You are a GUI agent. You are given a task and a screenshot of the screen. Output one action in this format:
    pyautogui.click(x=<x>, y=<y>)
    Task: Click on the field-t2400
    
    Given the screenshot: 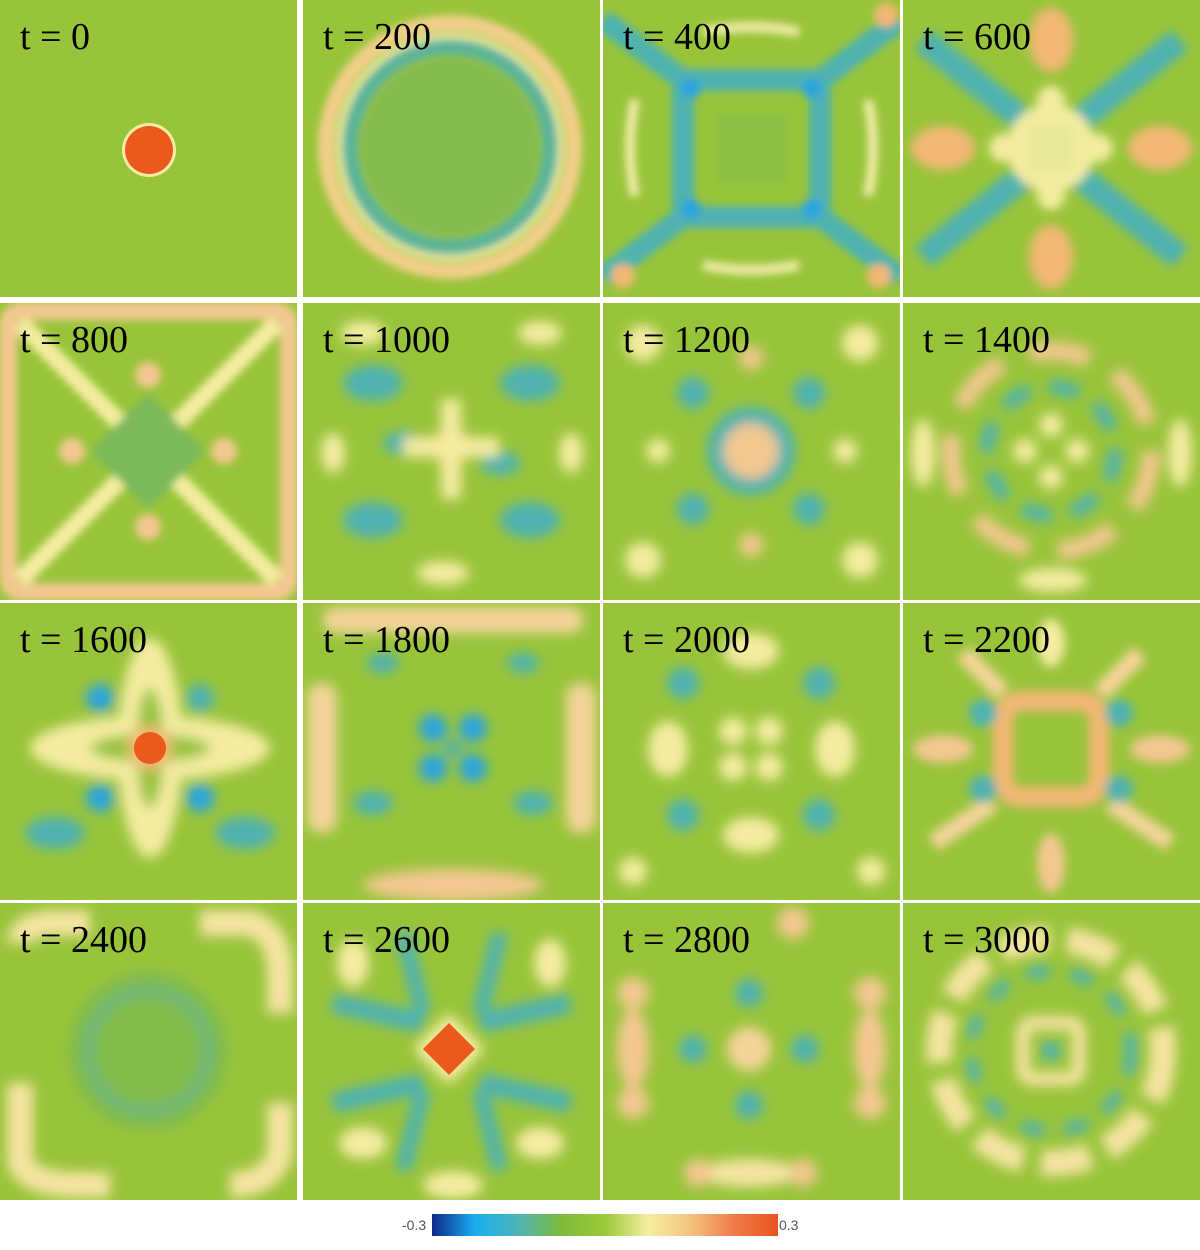 What is the action you would take?
    pyautogui.click(x=148, y=1051)
    